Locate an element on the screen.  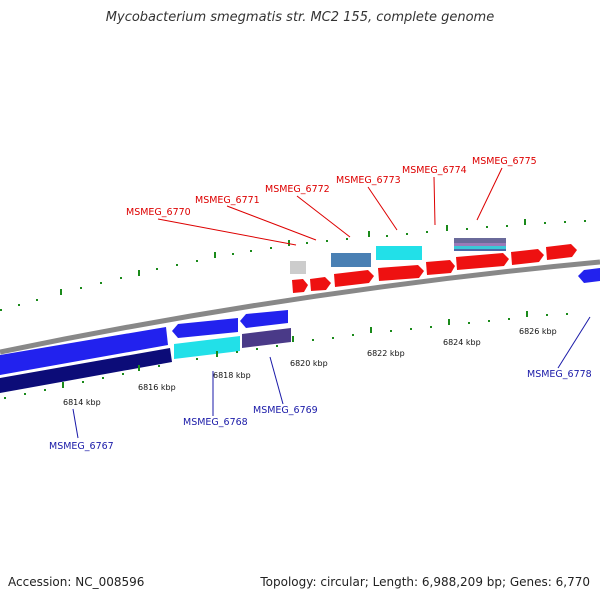
gene-label-msmeg-6771: MSMEG_6771 is located at coordinates (227, 200).